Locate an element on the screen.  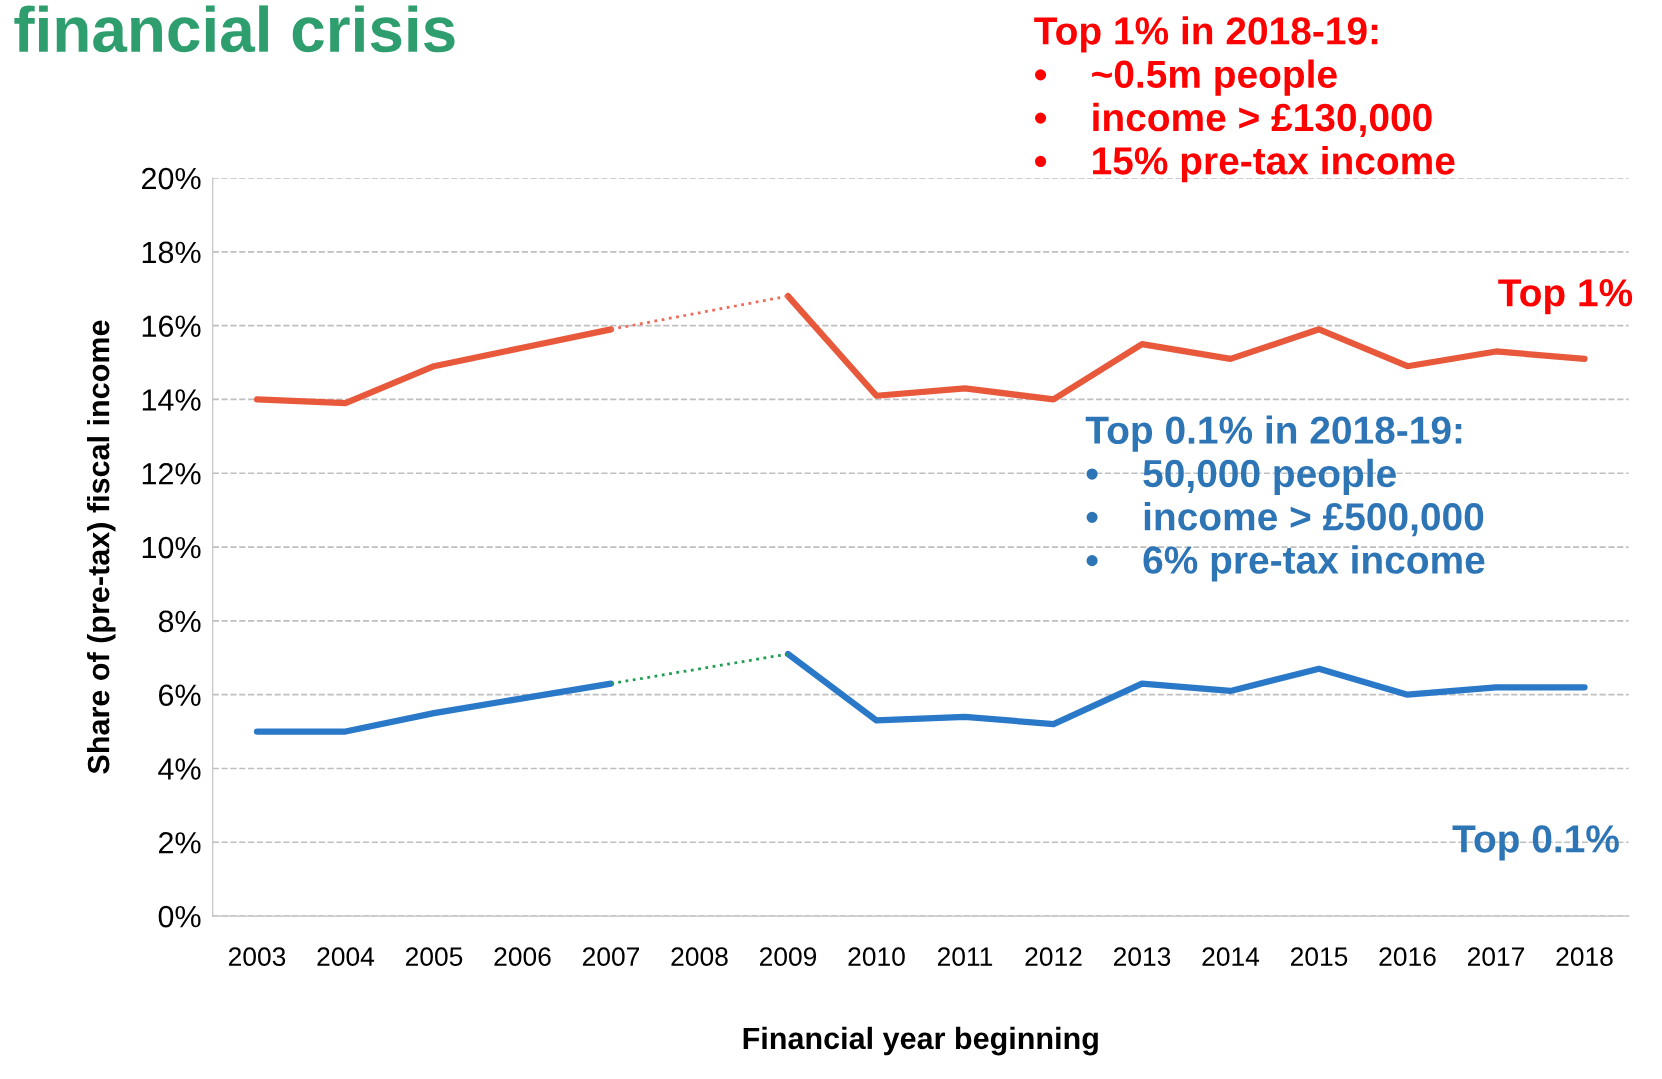
x-tick-label: 2014 is located at coordinates (1231, 957).